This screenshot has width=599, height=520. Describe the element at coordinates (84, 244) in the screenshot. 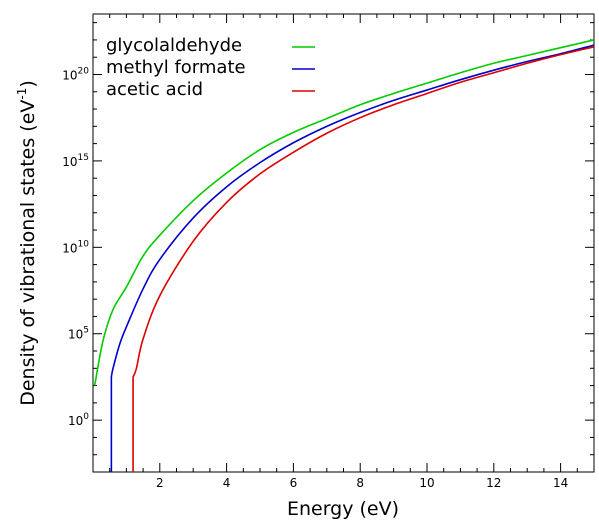

I see `y-tick-exponent: 10` at that location.